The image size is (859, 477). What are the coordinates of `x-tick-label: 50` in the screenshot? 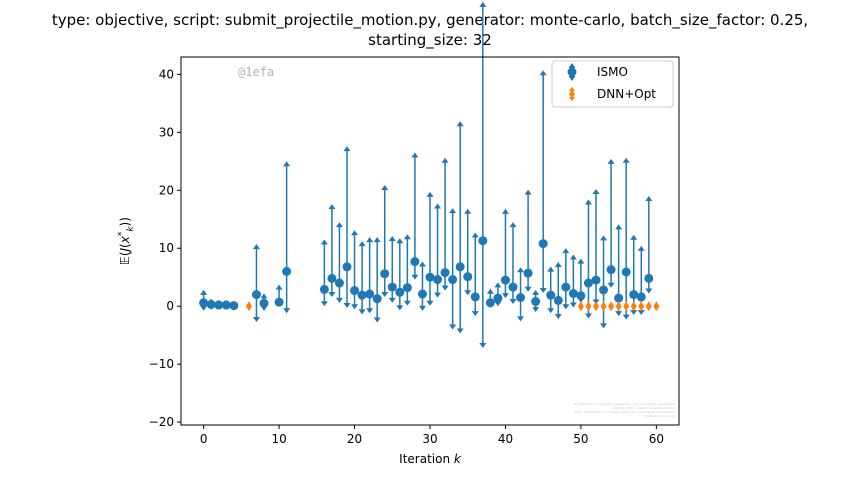 It's located at (580, 439).